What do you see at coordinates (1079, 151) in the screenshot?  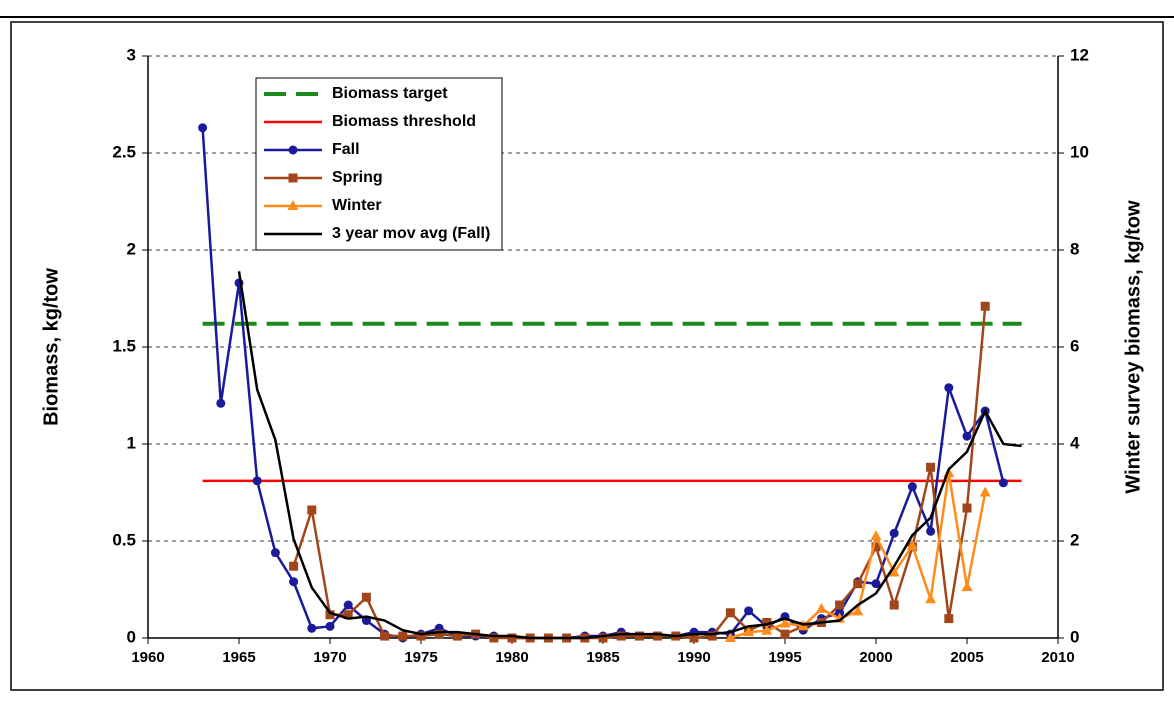 I see `y2-tick-label: 10` at bounding box center [1079, 151].